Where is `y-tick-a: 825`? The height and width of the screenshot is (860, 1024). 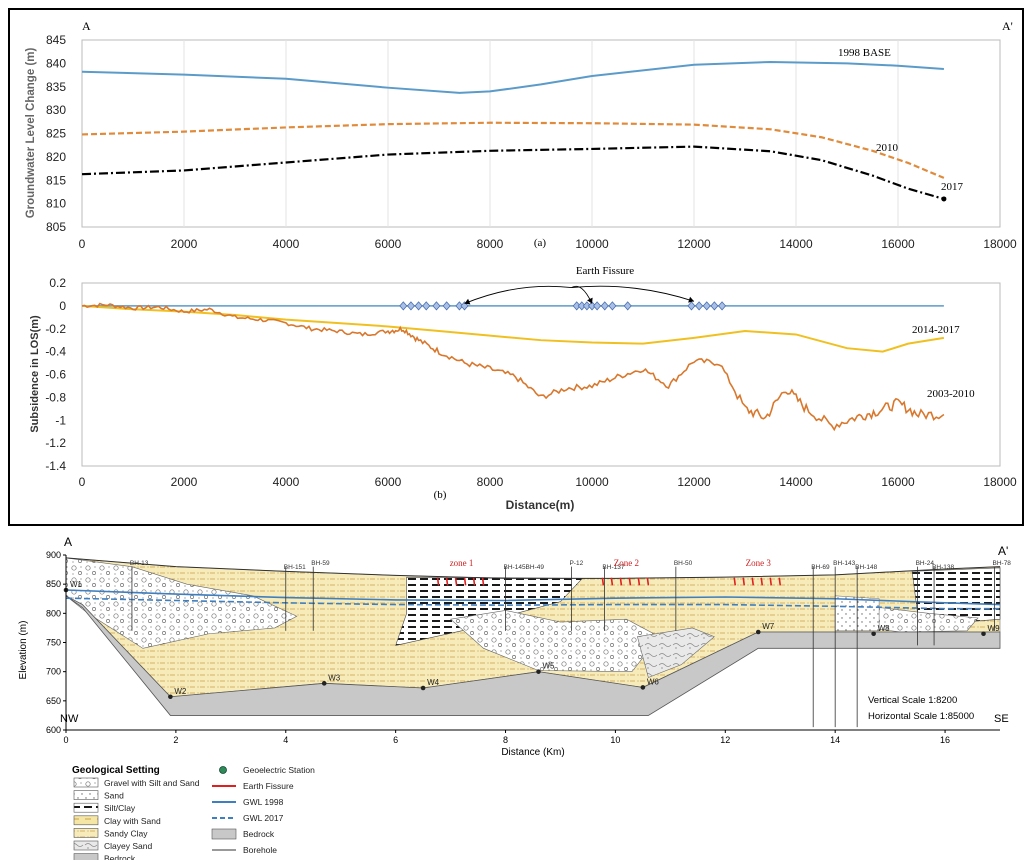 y-tick-a: 825 is located at coordinates (56, 134).